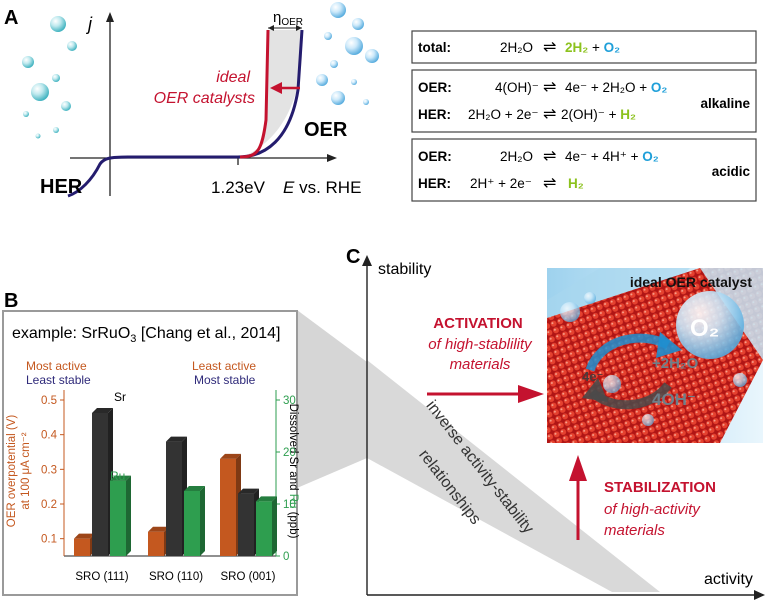  What do you see at coordinates (759, 595) in the screenshot?
I see `activity-arrowhead` at bounding box center [759, 595].